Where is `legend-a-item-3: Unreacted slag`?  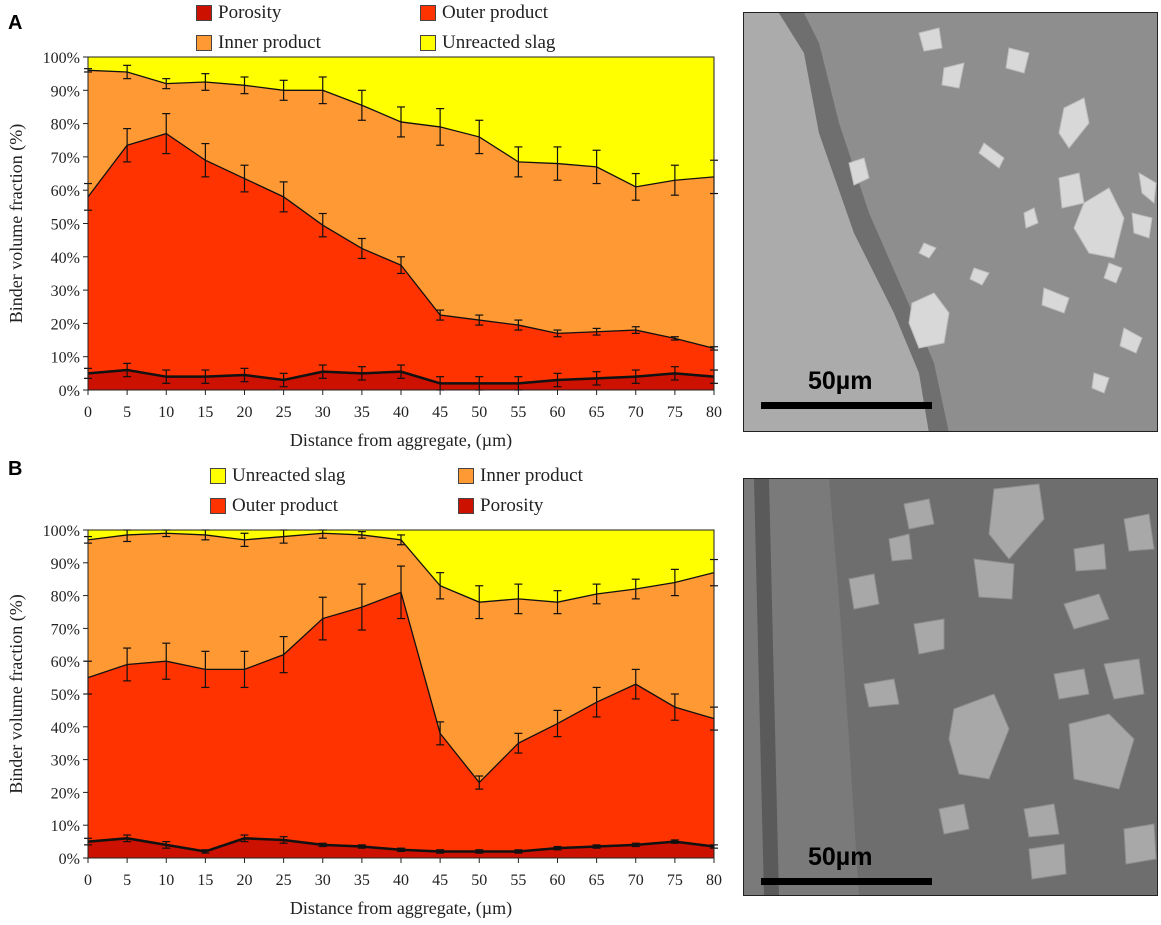
legend-a-item-3: Unreacted slag is located at coordinates (487, 43).